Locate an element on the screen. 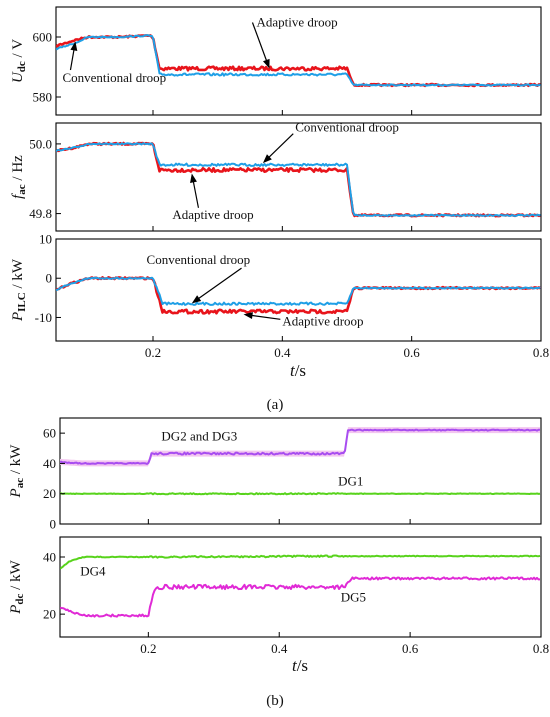 Image resolution: width=550 pixels, height=717 pixels. dg23-band is located at coordinates (300, 447).